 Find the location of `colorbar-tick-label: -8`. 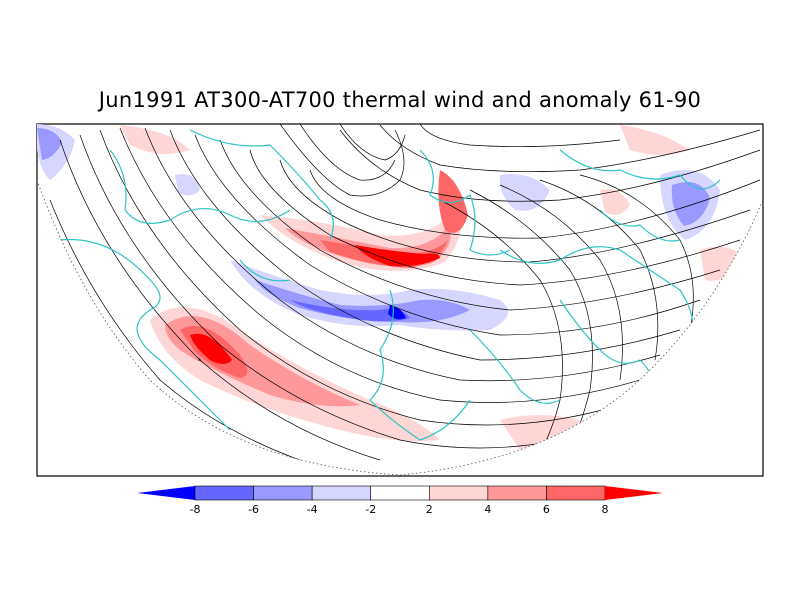

colorbar-tick-label: -8 is located at coordinates (195, 509).